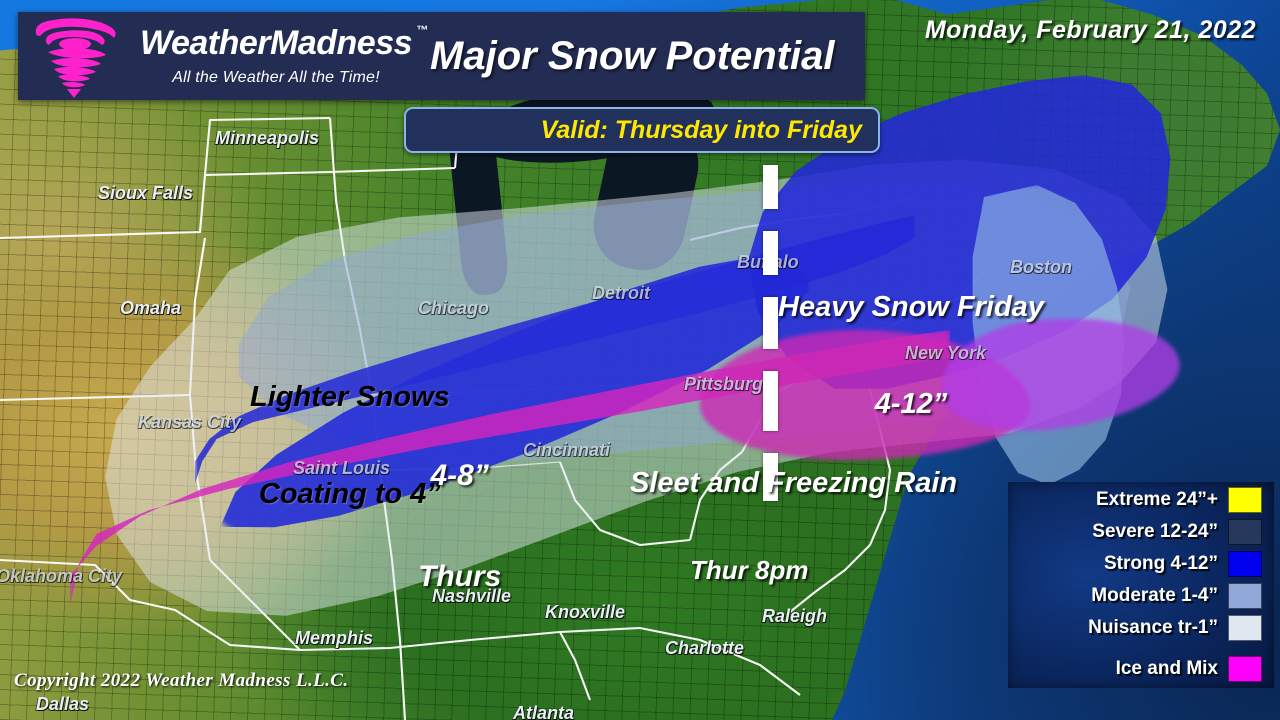  I want to click on annotation-line-1: 4-8”, so click(459, 476).